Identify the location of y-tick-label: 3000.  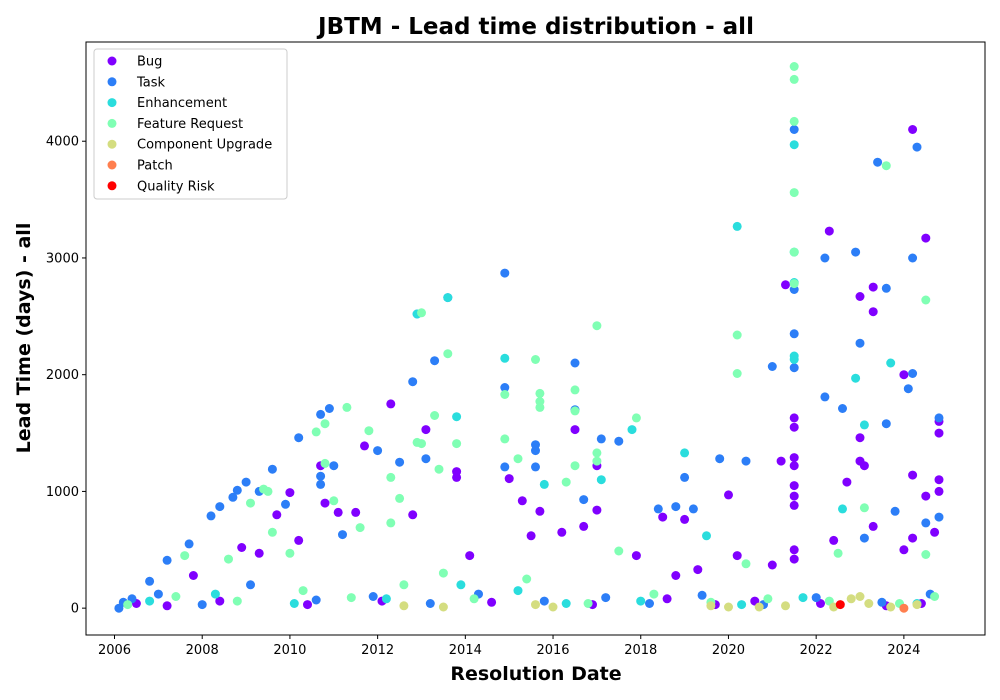
(62, 258).